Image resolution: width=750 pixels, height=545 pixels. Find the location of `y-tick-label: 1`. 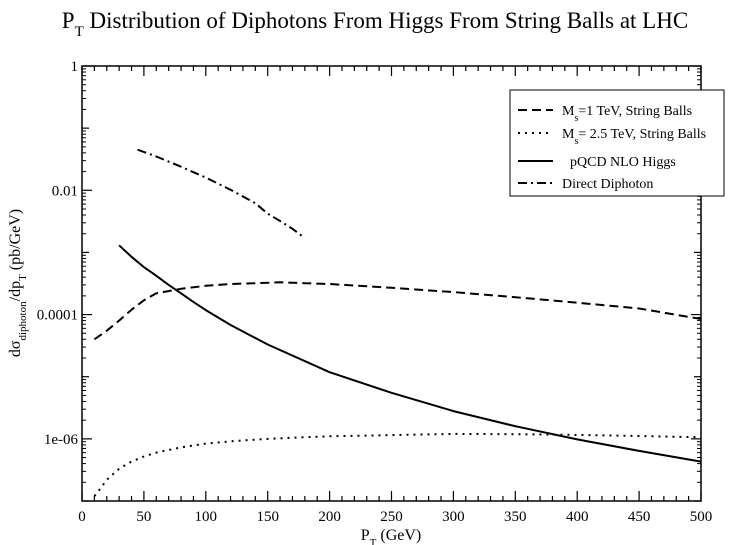

y-tick-label: 1 is located at coordinates (75, 67).